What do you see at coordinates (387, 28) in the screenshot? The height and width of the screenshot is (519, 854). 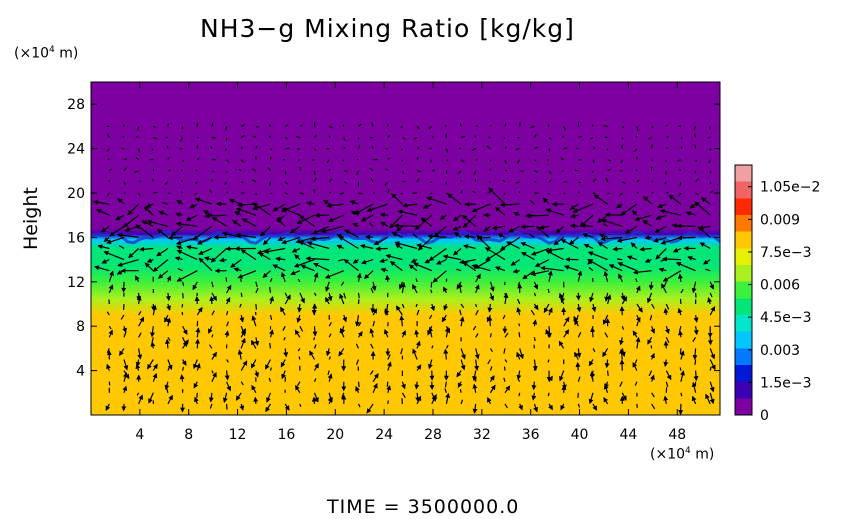 I see `chart-title: NH3−g Mixing Ratio [kg/kg]` at bounding box center [387, 28].